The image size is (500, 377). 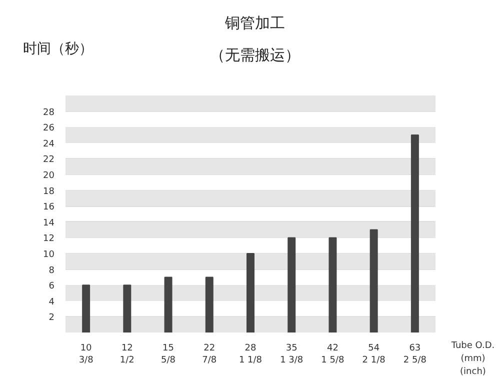 I want to click on y-tick-label: 24, so click(x=49, y=144).